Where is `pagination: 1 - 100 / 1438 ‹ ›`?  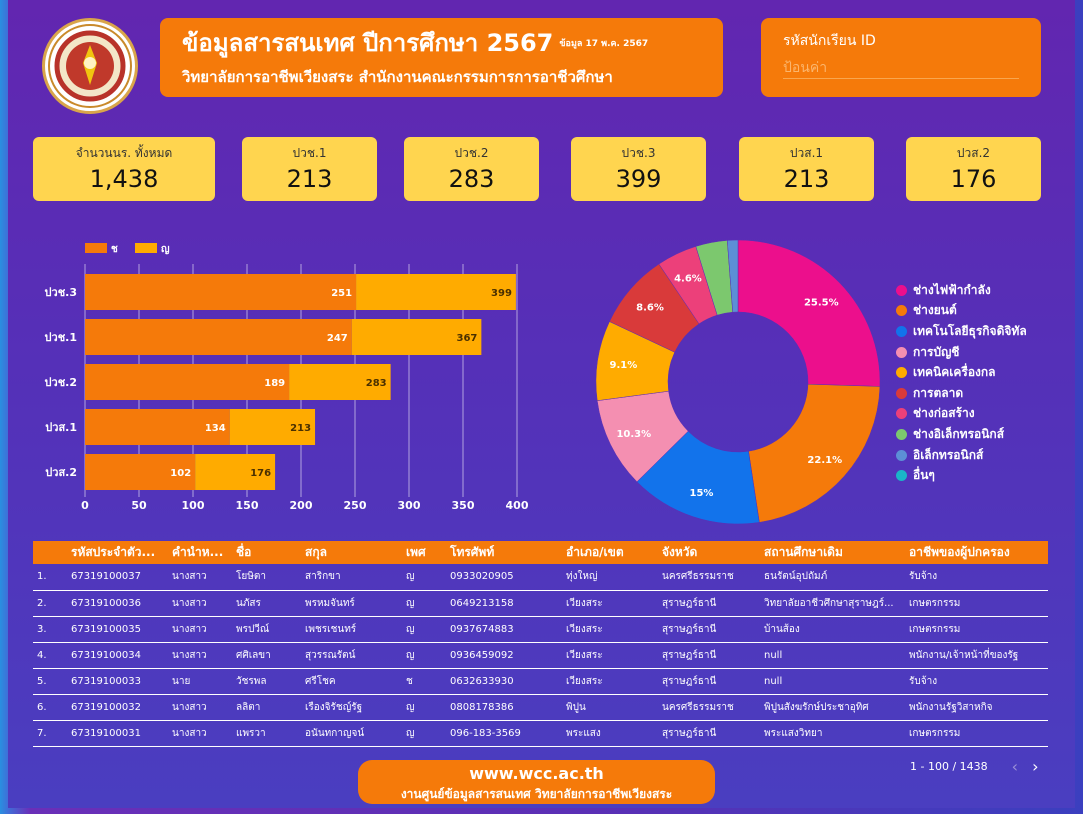
pagination: 1 - 100 / 1438 ‹ › is located at coordinates (974, 766).